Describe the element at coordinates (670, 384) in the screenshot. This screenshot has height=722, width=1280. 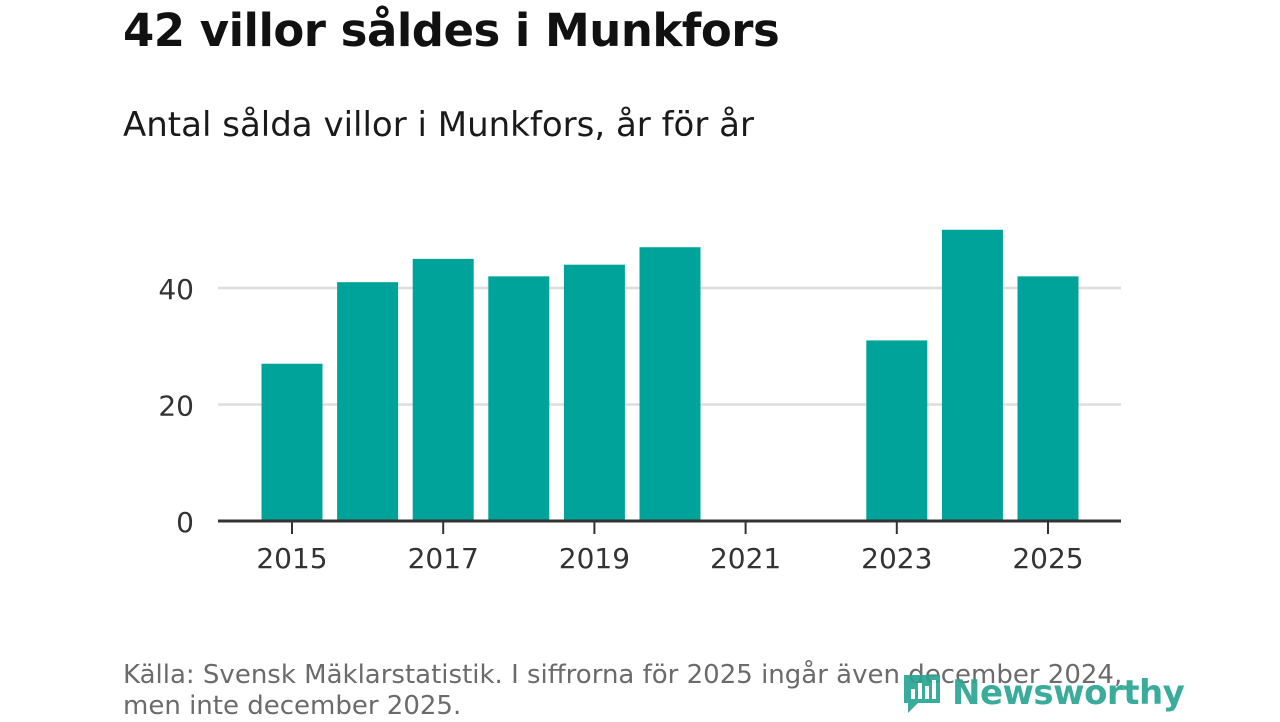
I see `bar-2020` at that location.